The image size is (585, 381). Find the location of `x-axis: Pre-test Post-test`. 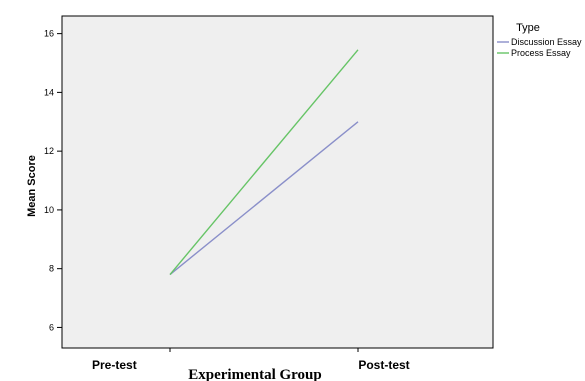

x-axis: Pre-test Post-test is located at coordinates (251, 360).